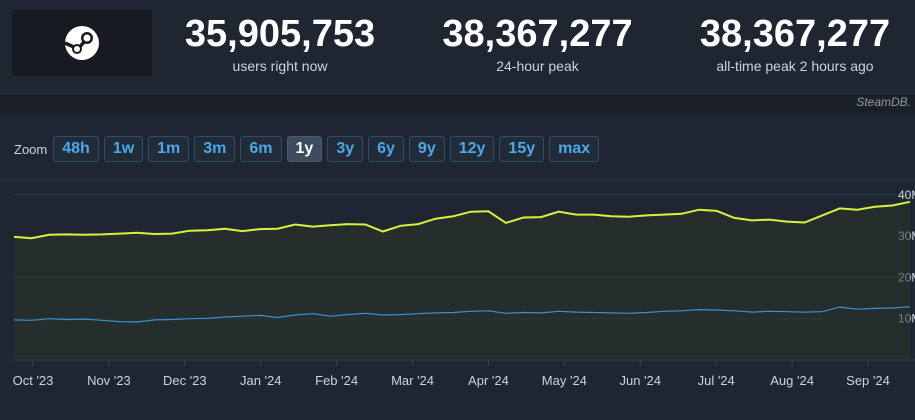 This screenshot has width=915, height=420. Describe the element at coordinates (412, 380) in the screenshot. I see `x-tick-label: Mar '24` at that location.